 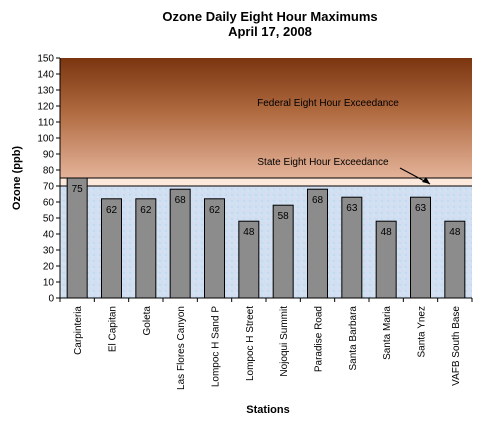 What do you see at coordinates (250, 343) in the screenshot?
I see `x-category-label: Lompoc H Street` at bounding box center [250, 343].